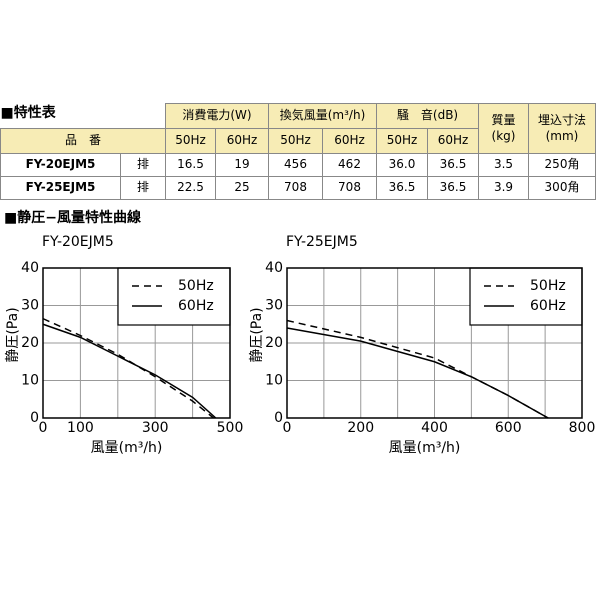 The height and width of the screenshot is (600, 600). I want to click on chart-title: FY-25EJM5, so click(322, 242).